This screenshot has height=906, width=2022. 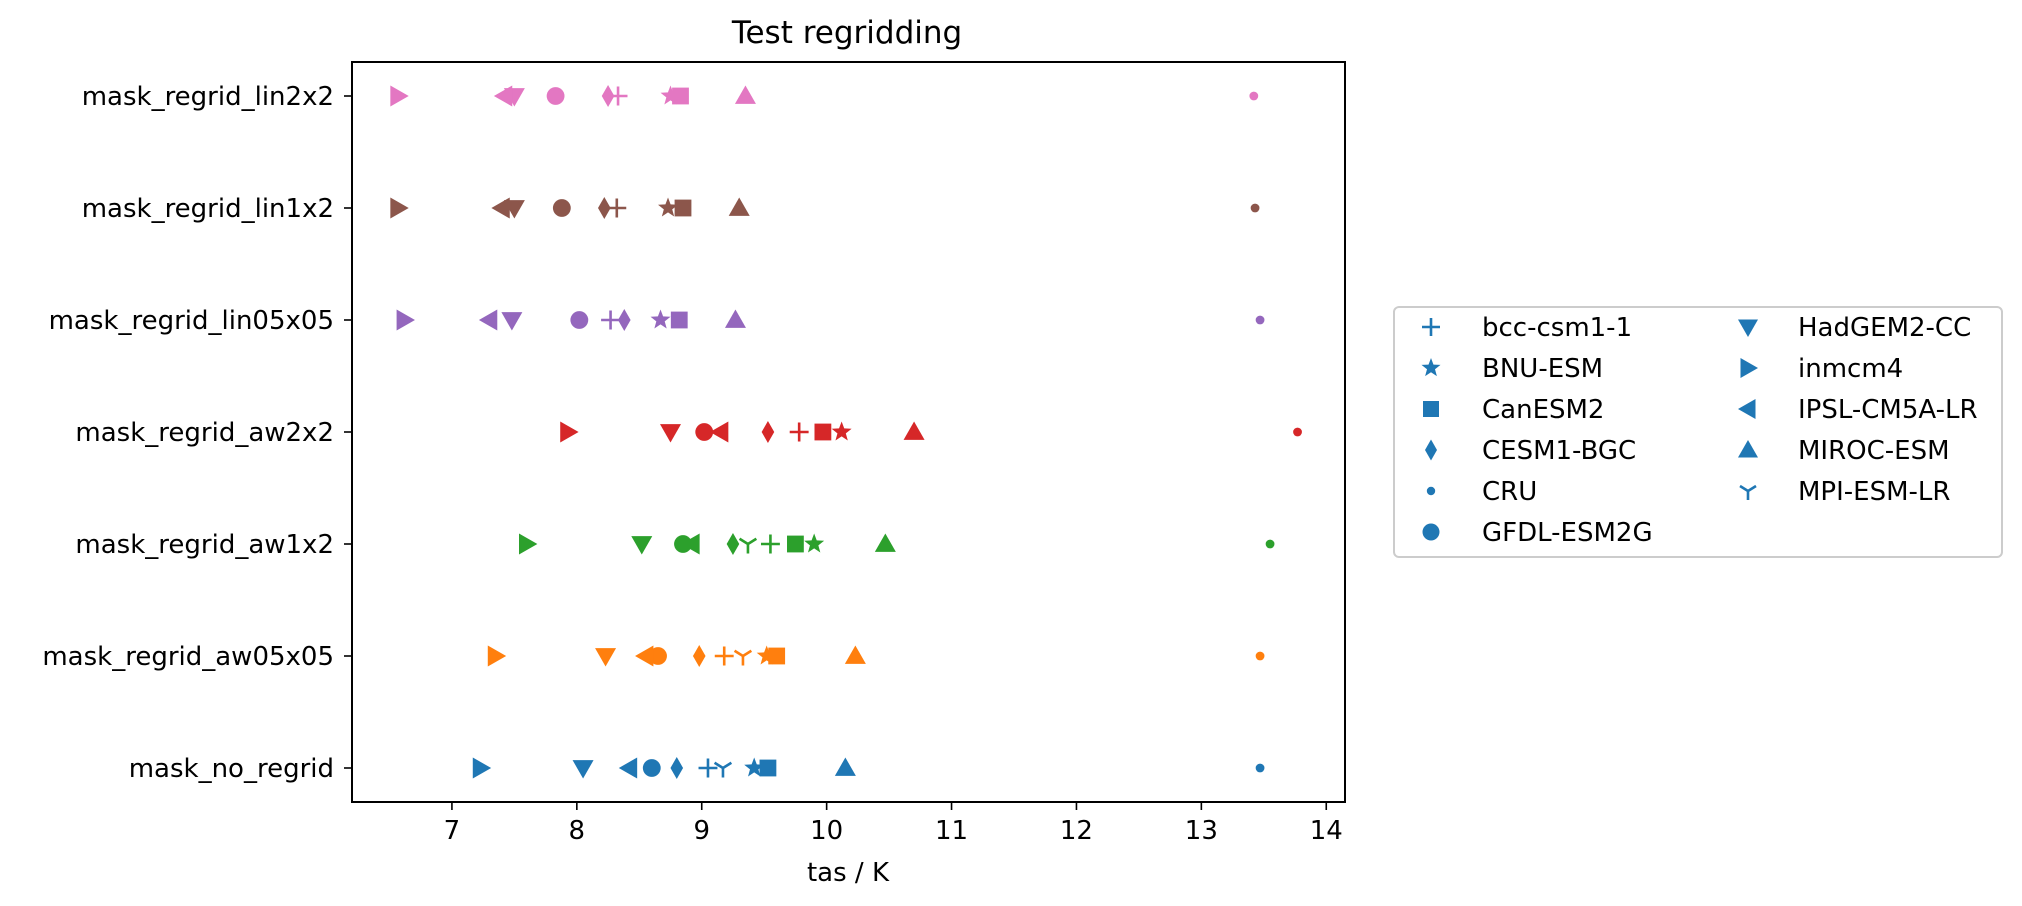 What do you see at coordinates (1874, 492) in the screenshot?
I see `legend-label: MPI-ESM-LR` at bounding box center [1874, 492].